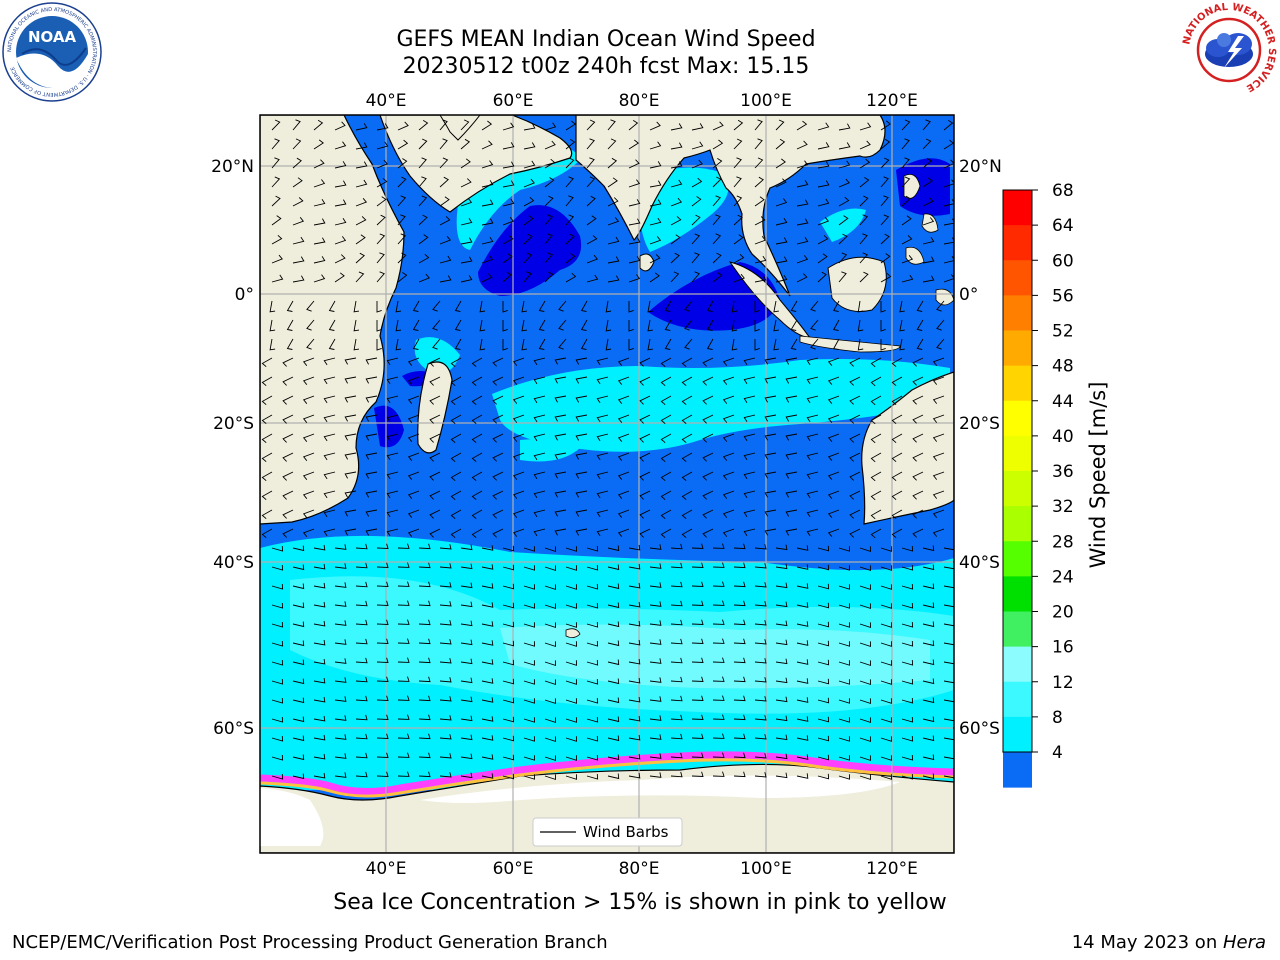  Describe the element at coordinates (980, 448) in the screenshot. I see `lat-labels-right: 20°N 0° 20°S 40°S 60°S` at that location.